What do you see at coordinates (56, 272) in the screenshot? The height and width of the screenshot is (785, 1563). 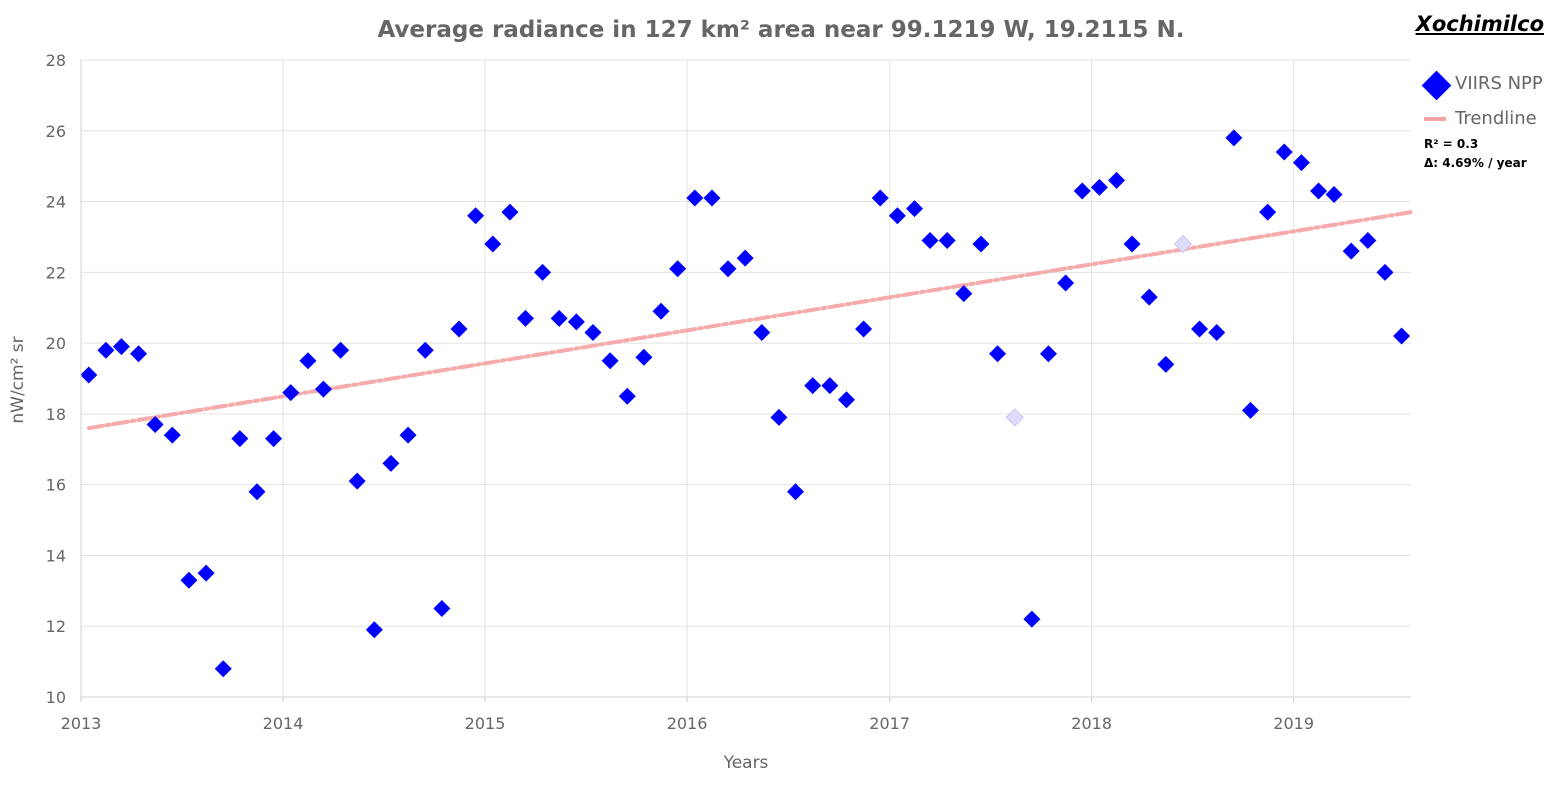 I see `y-tick-label: 22` at bounding box center [56, 272].